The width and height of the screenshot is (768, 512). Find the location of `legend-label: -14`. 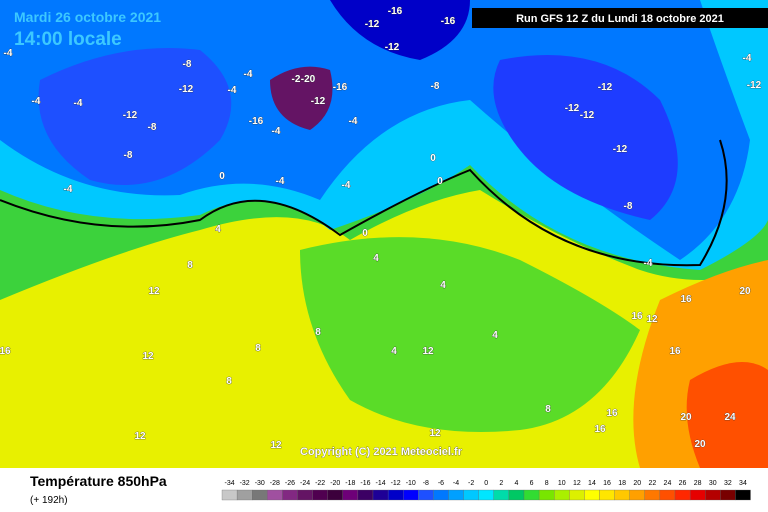

legend-label: -14 is located at coordinates (380, 483).